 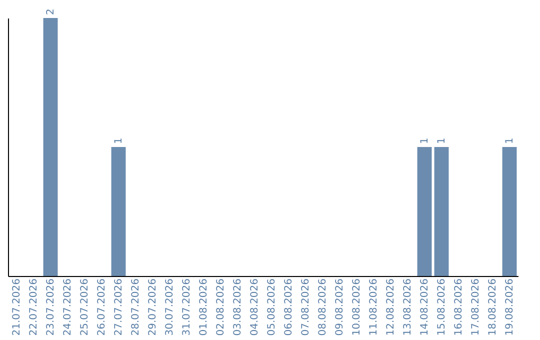 What do you see at coordinates (306, 307) in the screenshot?
I see `x-tick-label: 07.08.2026` at bounding box center [306, 307].